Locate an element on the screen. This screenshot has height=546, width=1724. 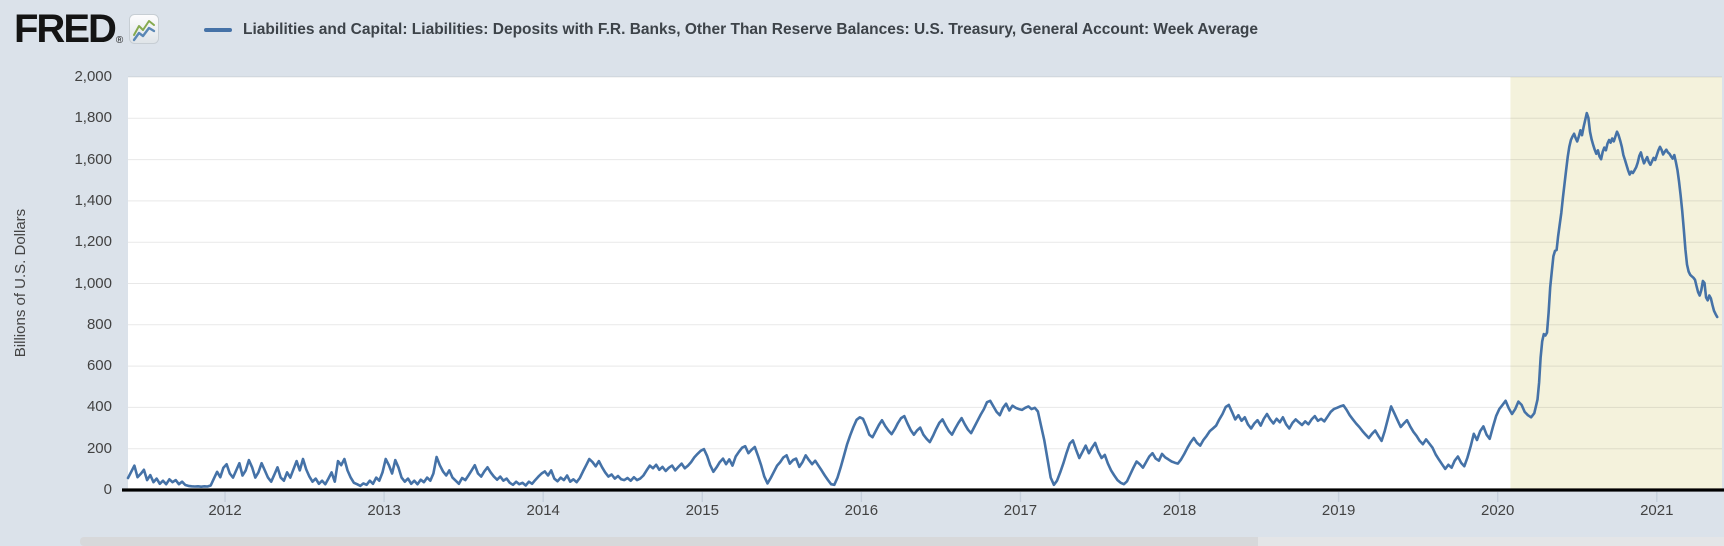
fred-logo-text: FRED is located at coordinates (65, 29).